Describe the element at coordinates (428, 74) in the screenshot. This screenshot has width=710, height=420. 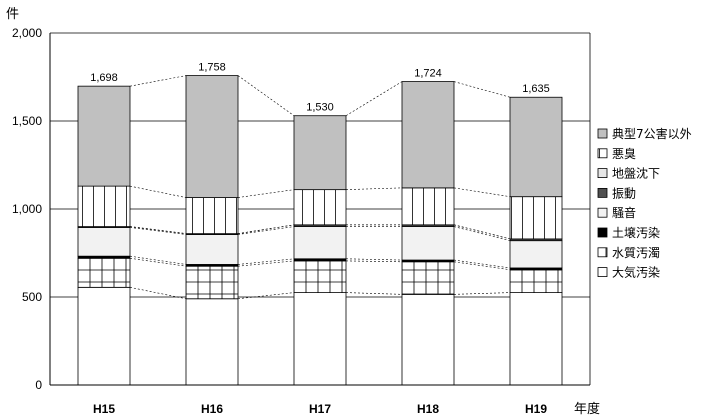
I see `total-data-label: 1,724` at that location.